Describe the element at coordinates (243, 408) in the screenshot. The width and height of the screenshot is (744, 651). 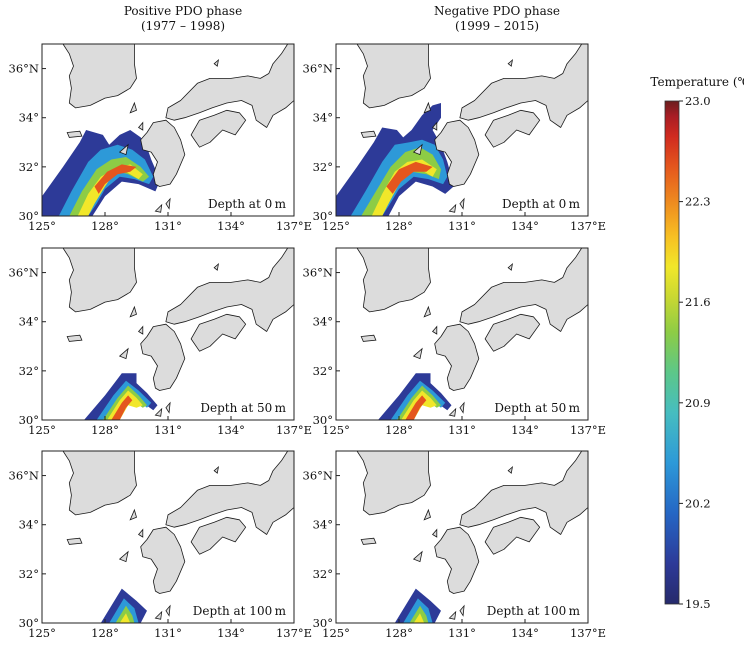
I see `depth-label: Depth at 50 m` at that location.